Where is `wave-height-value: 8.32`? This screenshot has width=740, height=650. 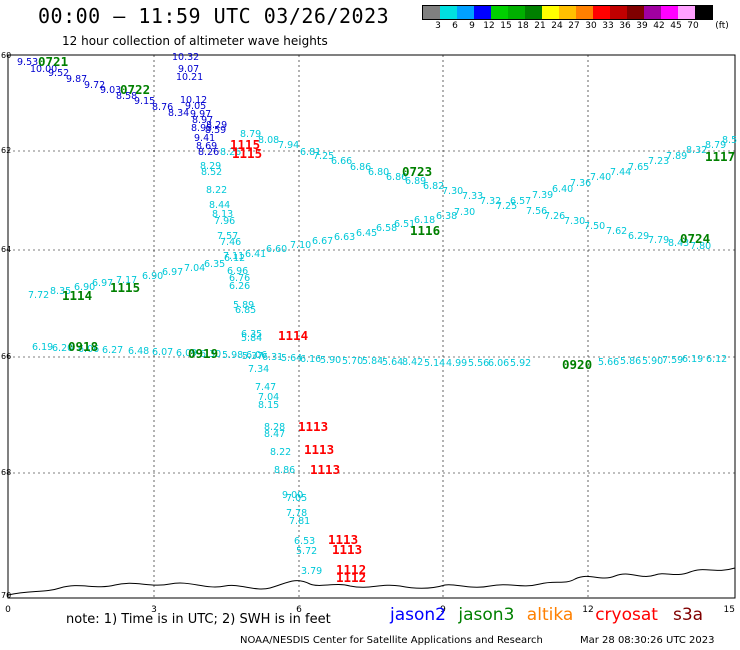 wave-height-value: 8.32 is located at coordinates (696, 150).